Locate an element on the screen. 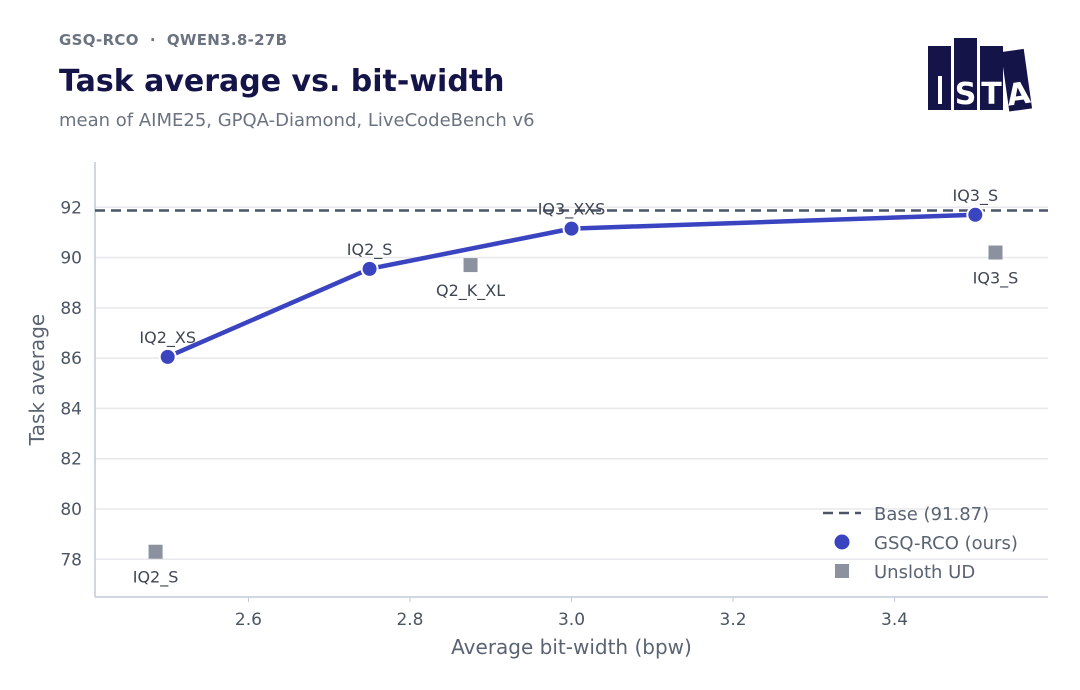 The image size is (1080, 690). legend: Base (91.87) GSQ-RCO (ours) Unsloth UD is located at coordinates (920, 543).